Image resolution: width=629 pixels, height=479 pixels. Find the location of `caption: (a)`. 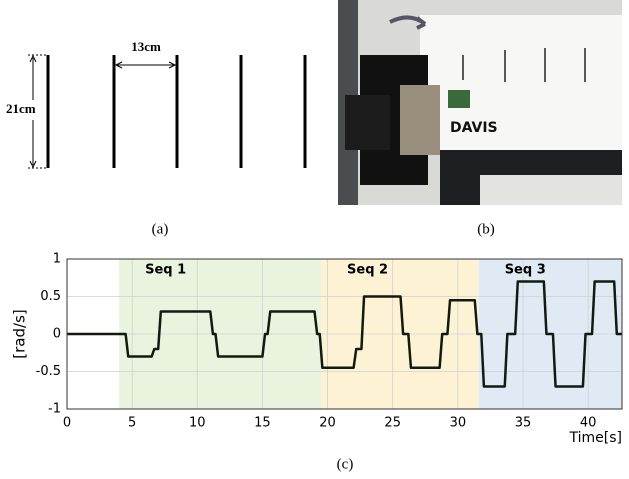

caption: (a) is located at coordinates (160, 229).